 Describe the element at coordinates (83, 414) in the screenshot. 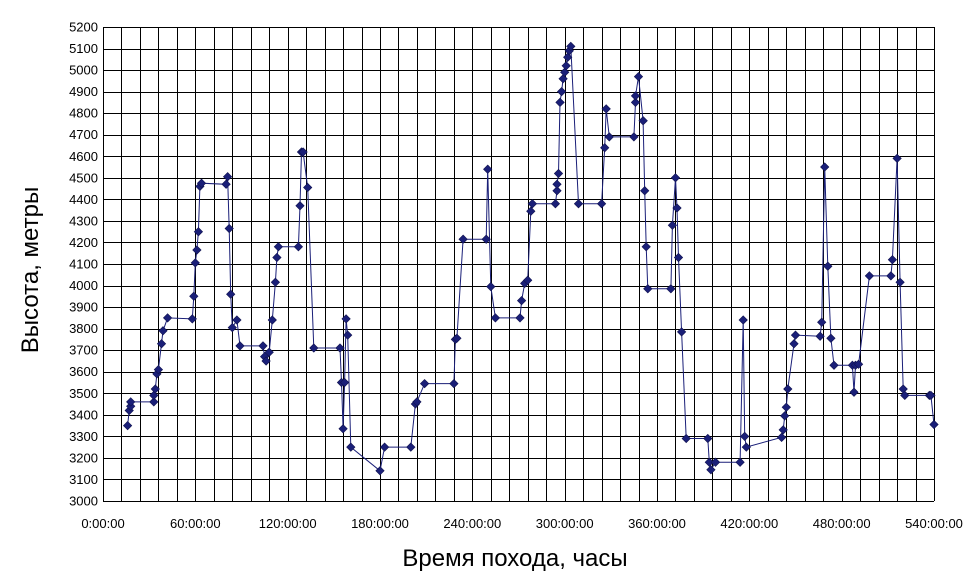

I see `y-tick-label: 3400` at that location.